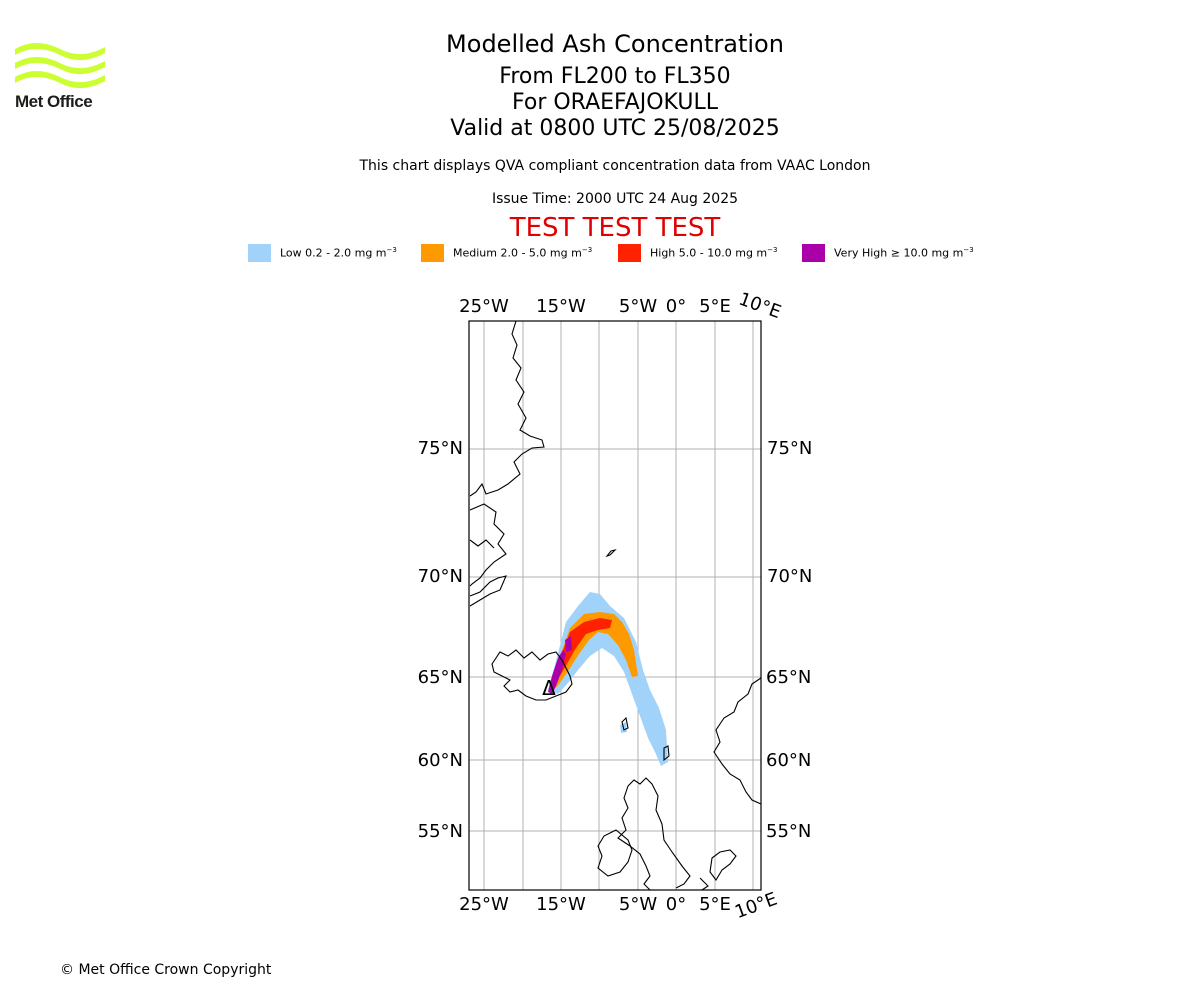 The image size is (1200, 1000). I want to click on lon-label-bottom-5e: 5°E, so click(715, 904).